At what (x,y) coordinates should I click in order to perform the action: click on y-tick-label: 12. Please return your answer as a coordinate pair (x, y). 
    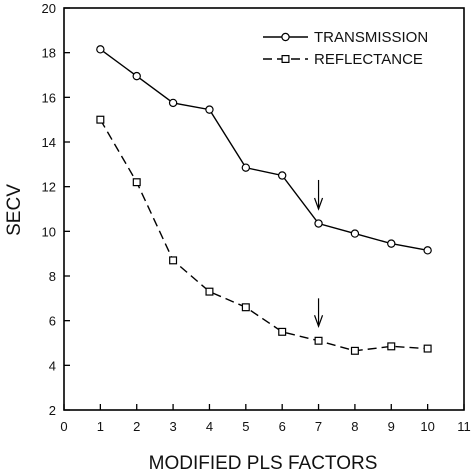
    Looking at the image, I should click on (49, 187).